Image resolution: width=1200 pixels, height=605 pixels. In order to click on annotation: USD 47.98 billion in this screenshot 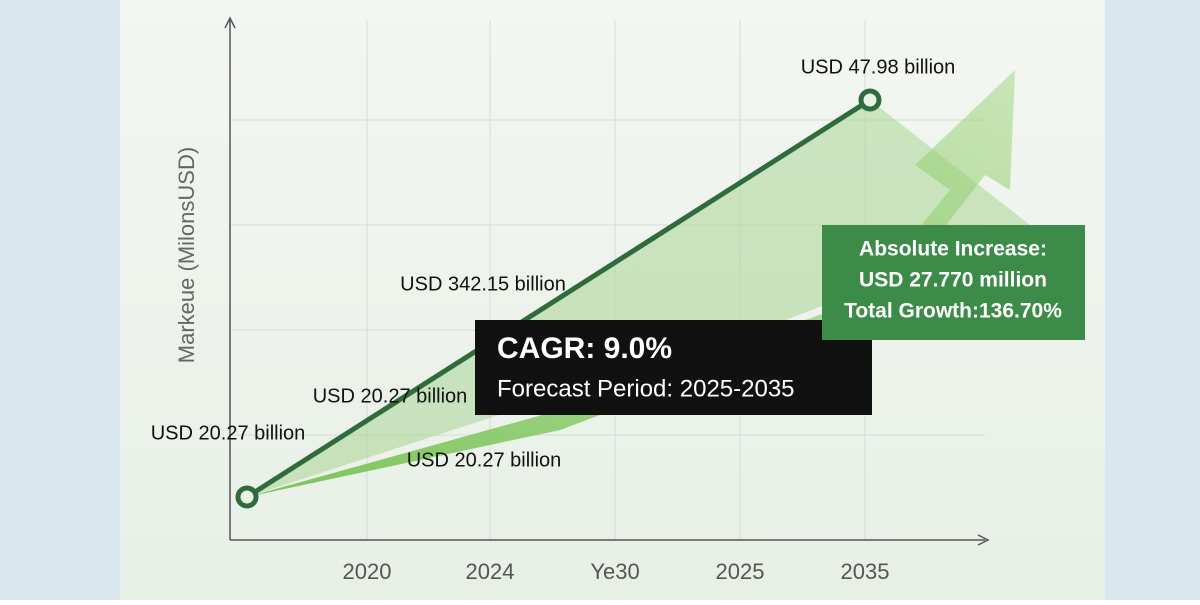, I will do `click(878, 67)`.